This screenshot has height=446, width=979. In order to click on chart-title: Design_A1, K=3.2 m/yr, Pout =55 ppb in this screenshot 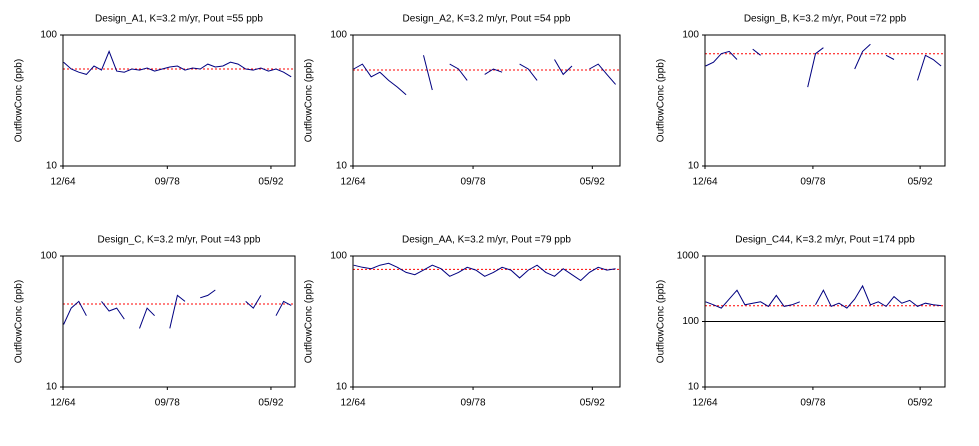, I will do `click(179, 19)`.